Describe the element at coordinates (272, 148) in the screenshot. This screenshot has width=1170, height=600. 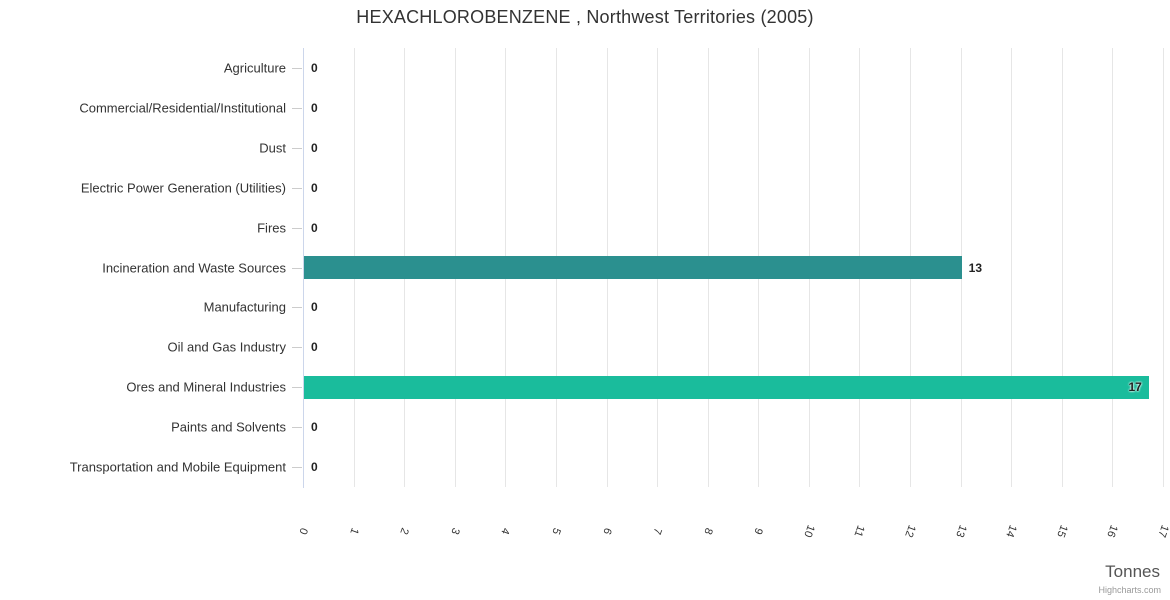
I see `category-label: Dust` at that location.